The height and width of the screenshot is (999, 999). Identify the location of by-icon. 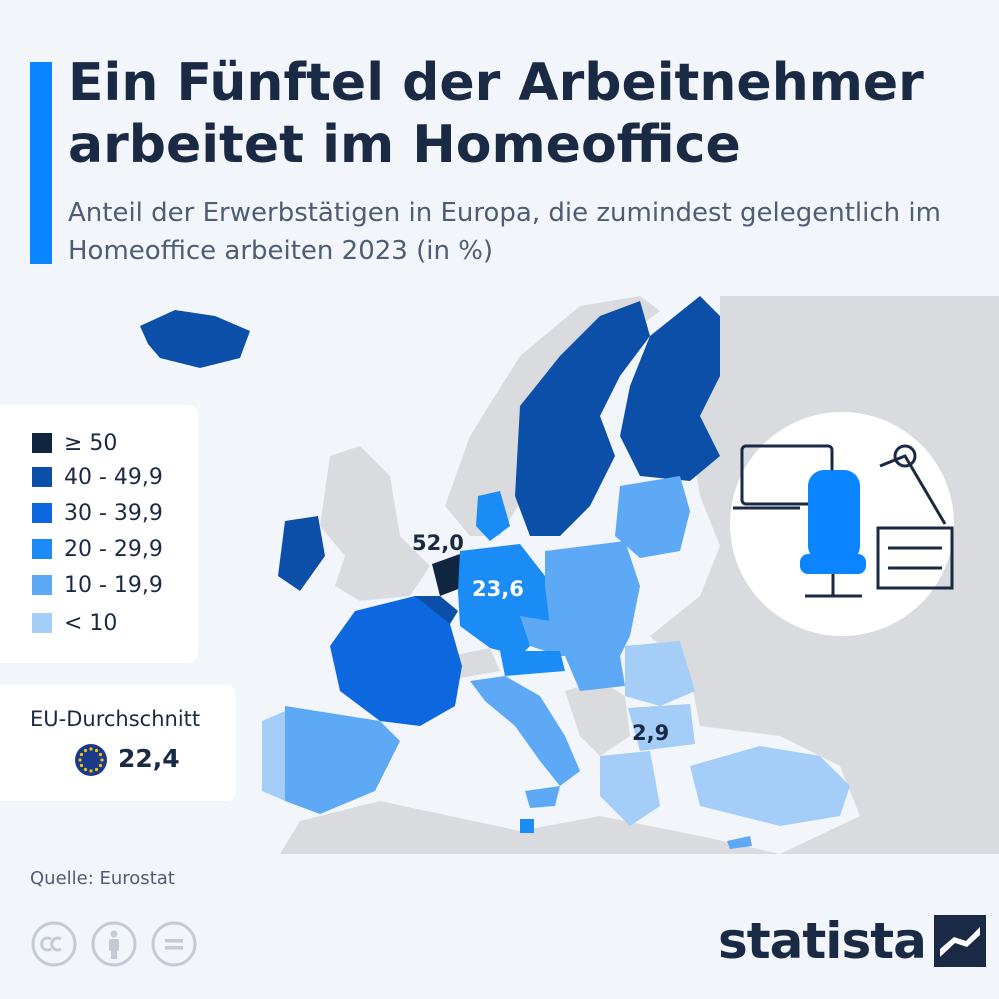
(114, 944).